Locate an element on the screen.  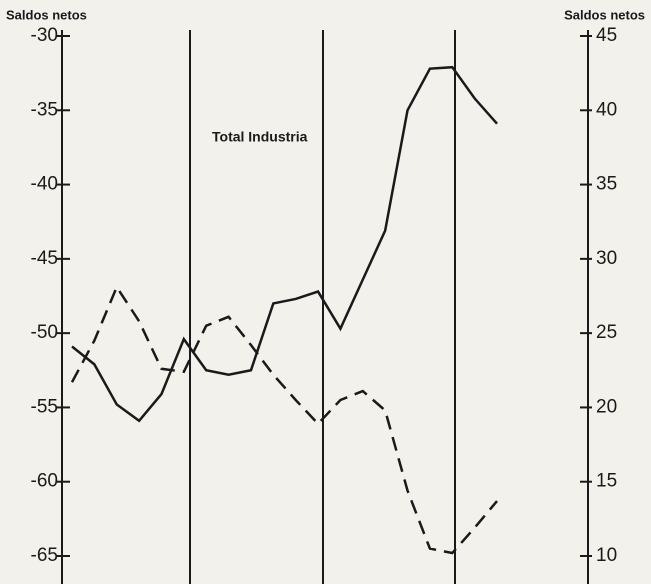
y2-axis-title: Saldos netos is located at coordinates (604, 14).